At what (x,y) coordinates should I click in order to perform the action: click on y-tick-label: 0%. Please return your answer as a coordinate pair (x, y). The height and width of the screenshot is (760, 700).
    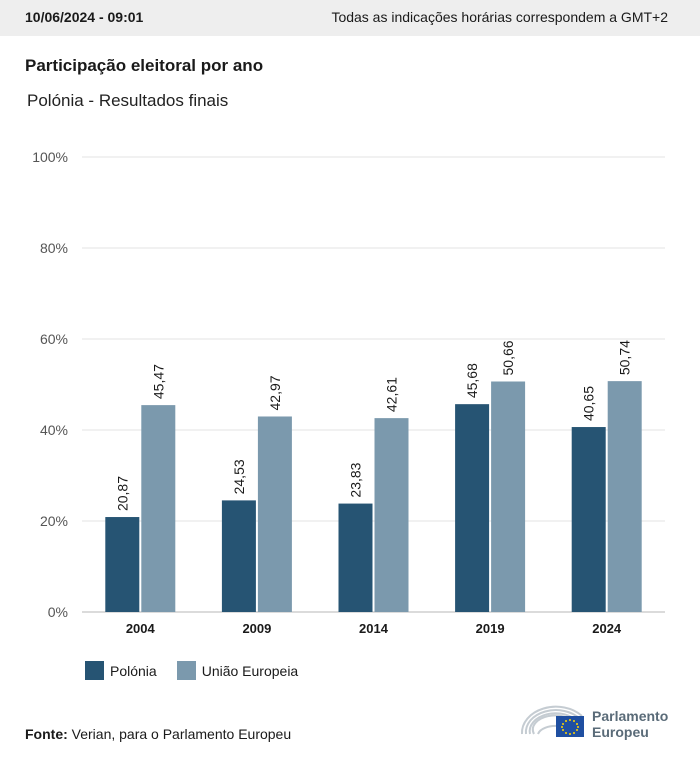
    Looking at the image, I should click on (58, 612).